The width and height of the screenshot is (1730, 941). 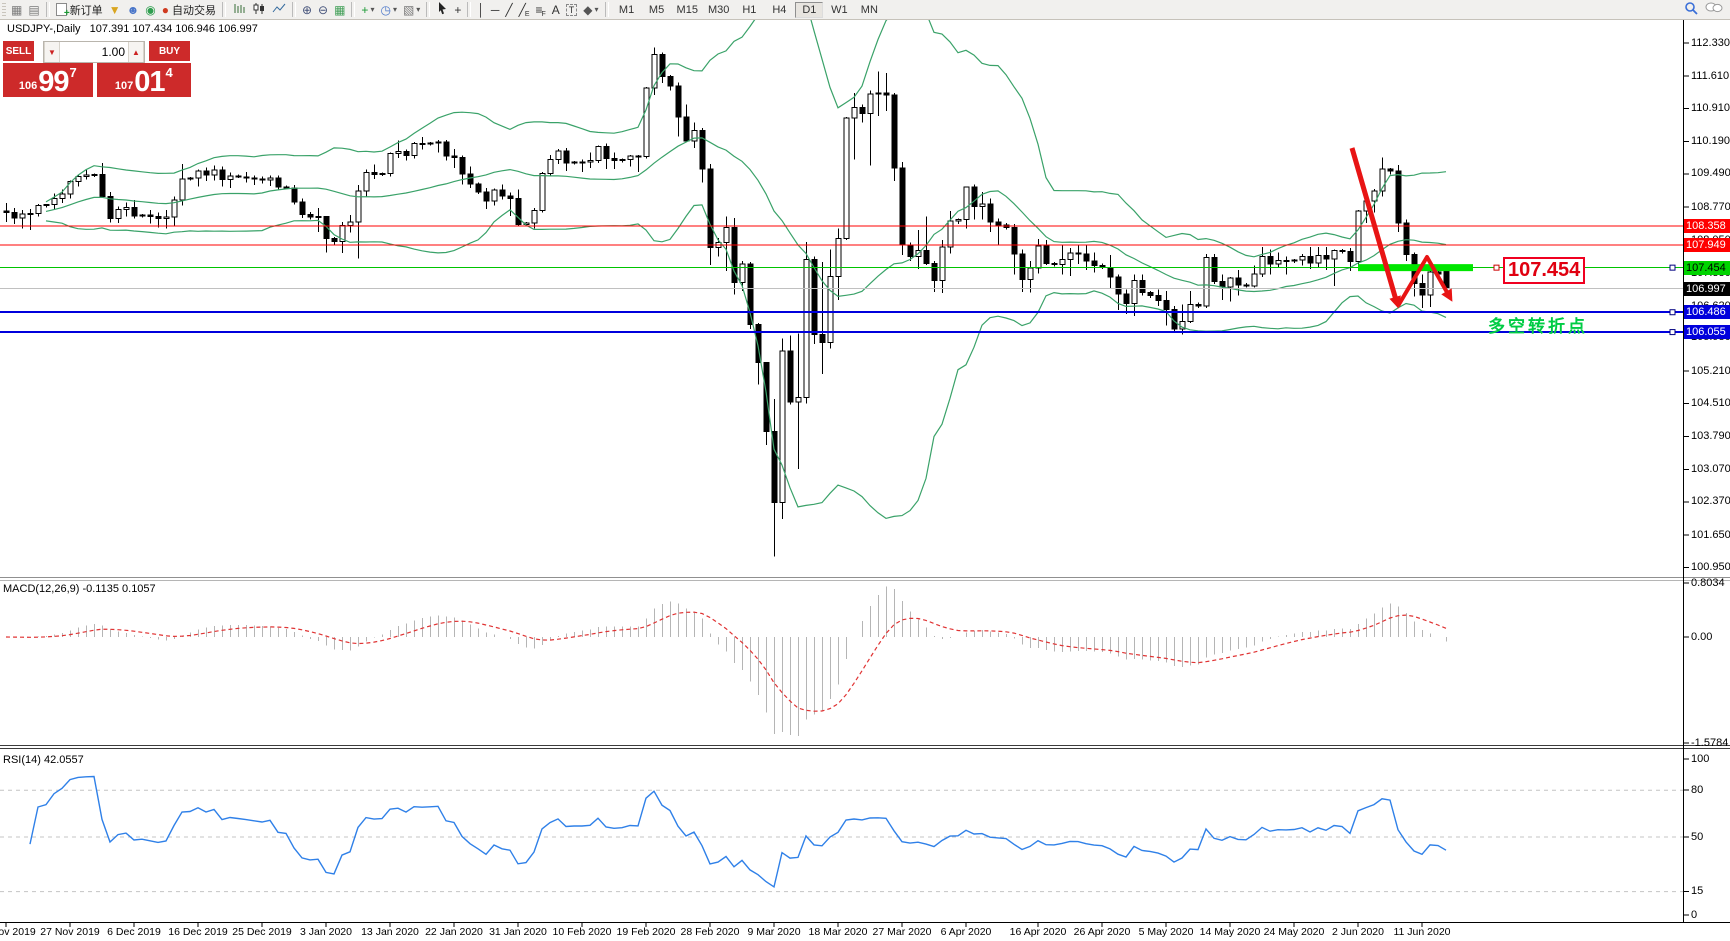 What do you see at coordinates (809, 9) in the screenshot?
I see `timeframe-d1-button: D1` at bounding box center [809, 9].